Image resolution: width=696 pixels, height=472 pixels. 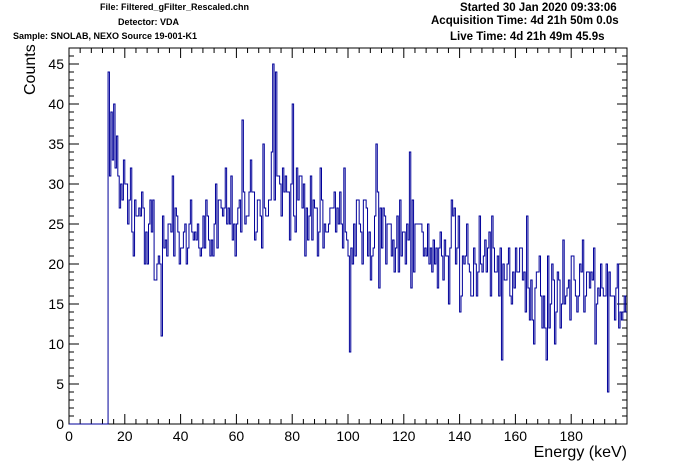 I want to click on y-tick-label: 35, so click(x=56, y=144).